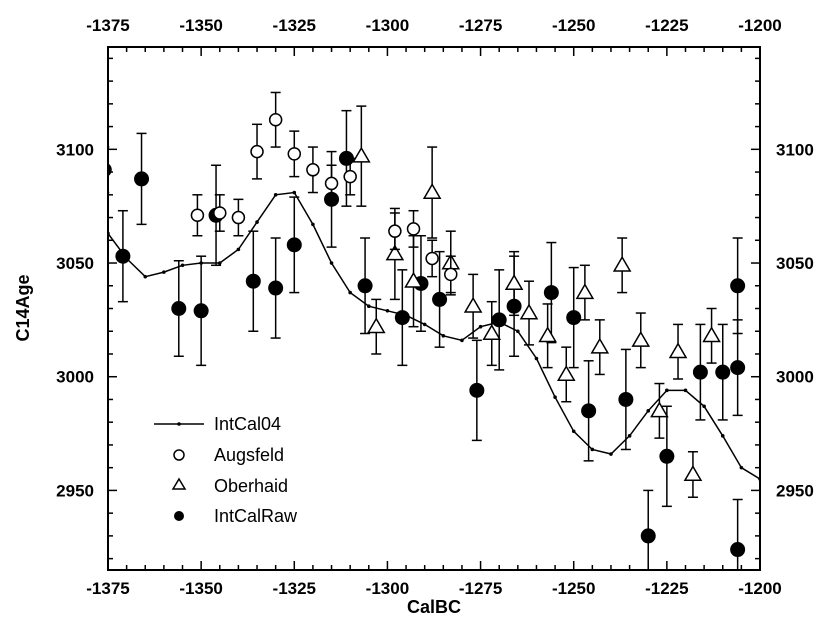  Describe the element at coordinates (480, 588) in the screenshot. I see `x-tick-label-bottom: -1275` at that location.